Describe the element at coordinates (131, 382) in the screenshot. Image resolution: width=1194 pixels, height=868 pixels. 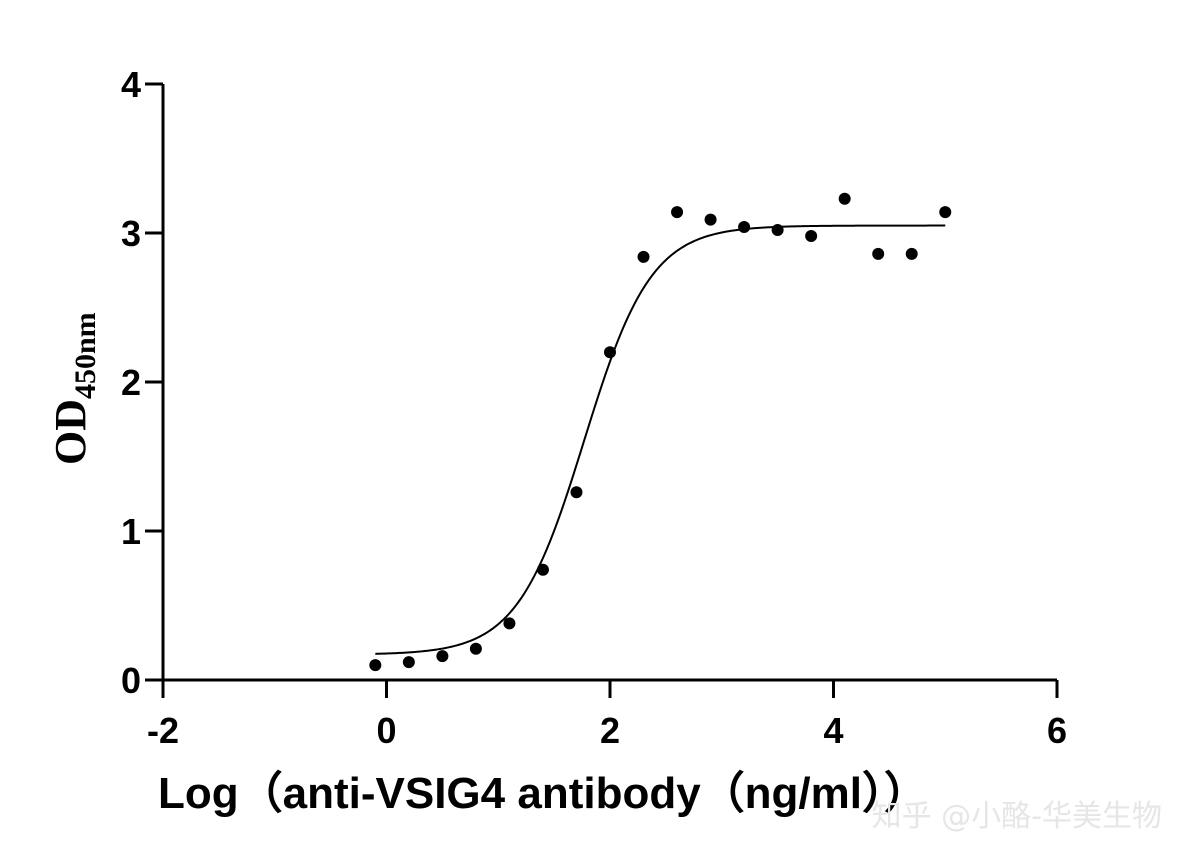
I see `y-tick-label: 2` at that location.